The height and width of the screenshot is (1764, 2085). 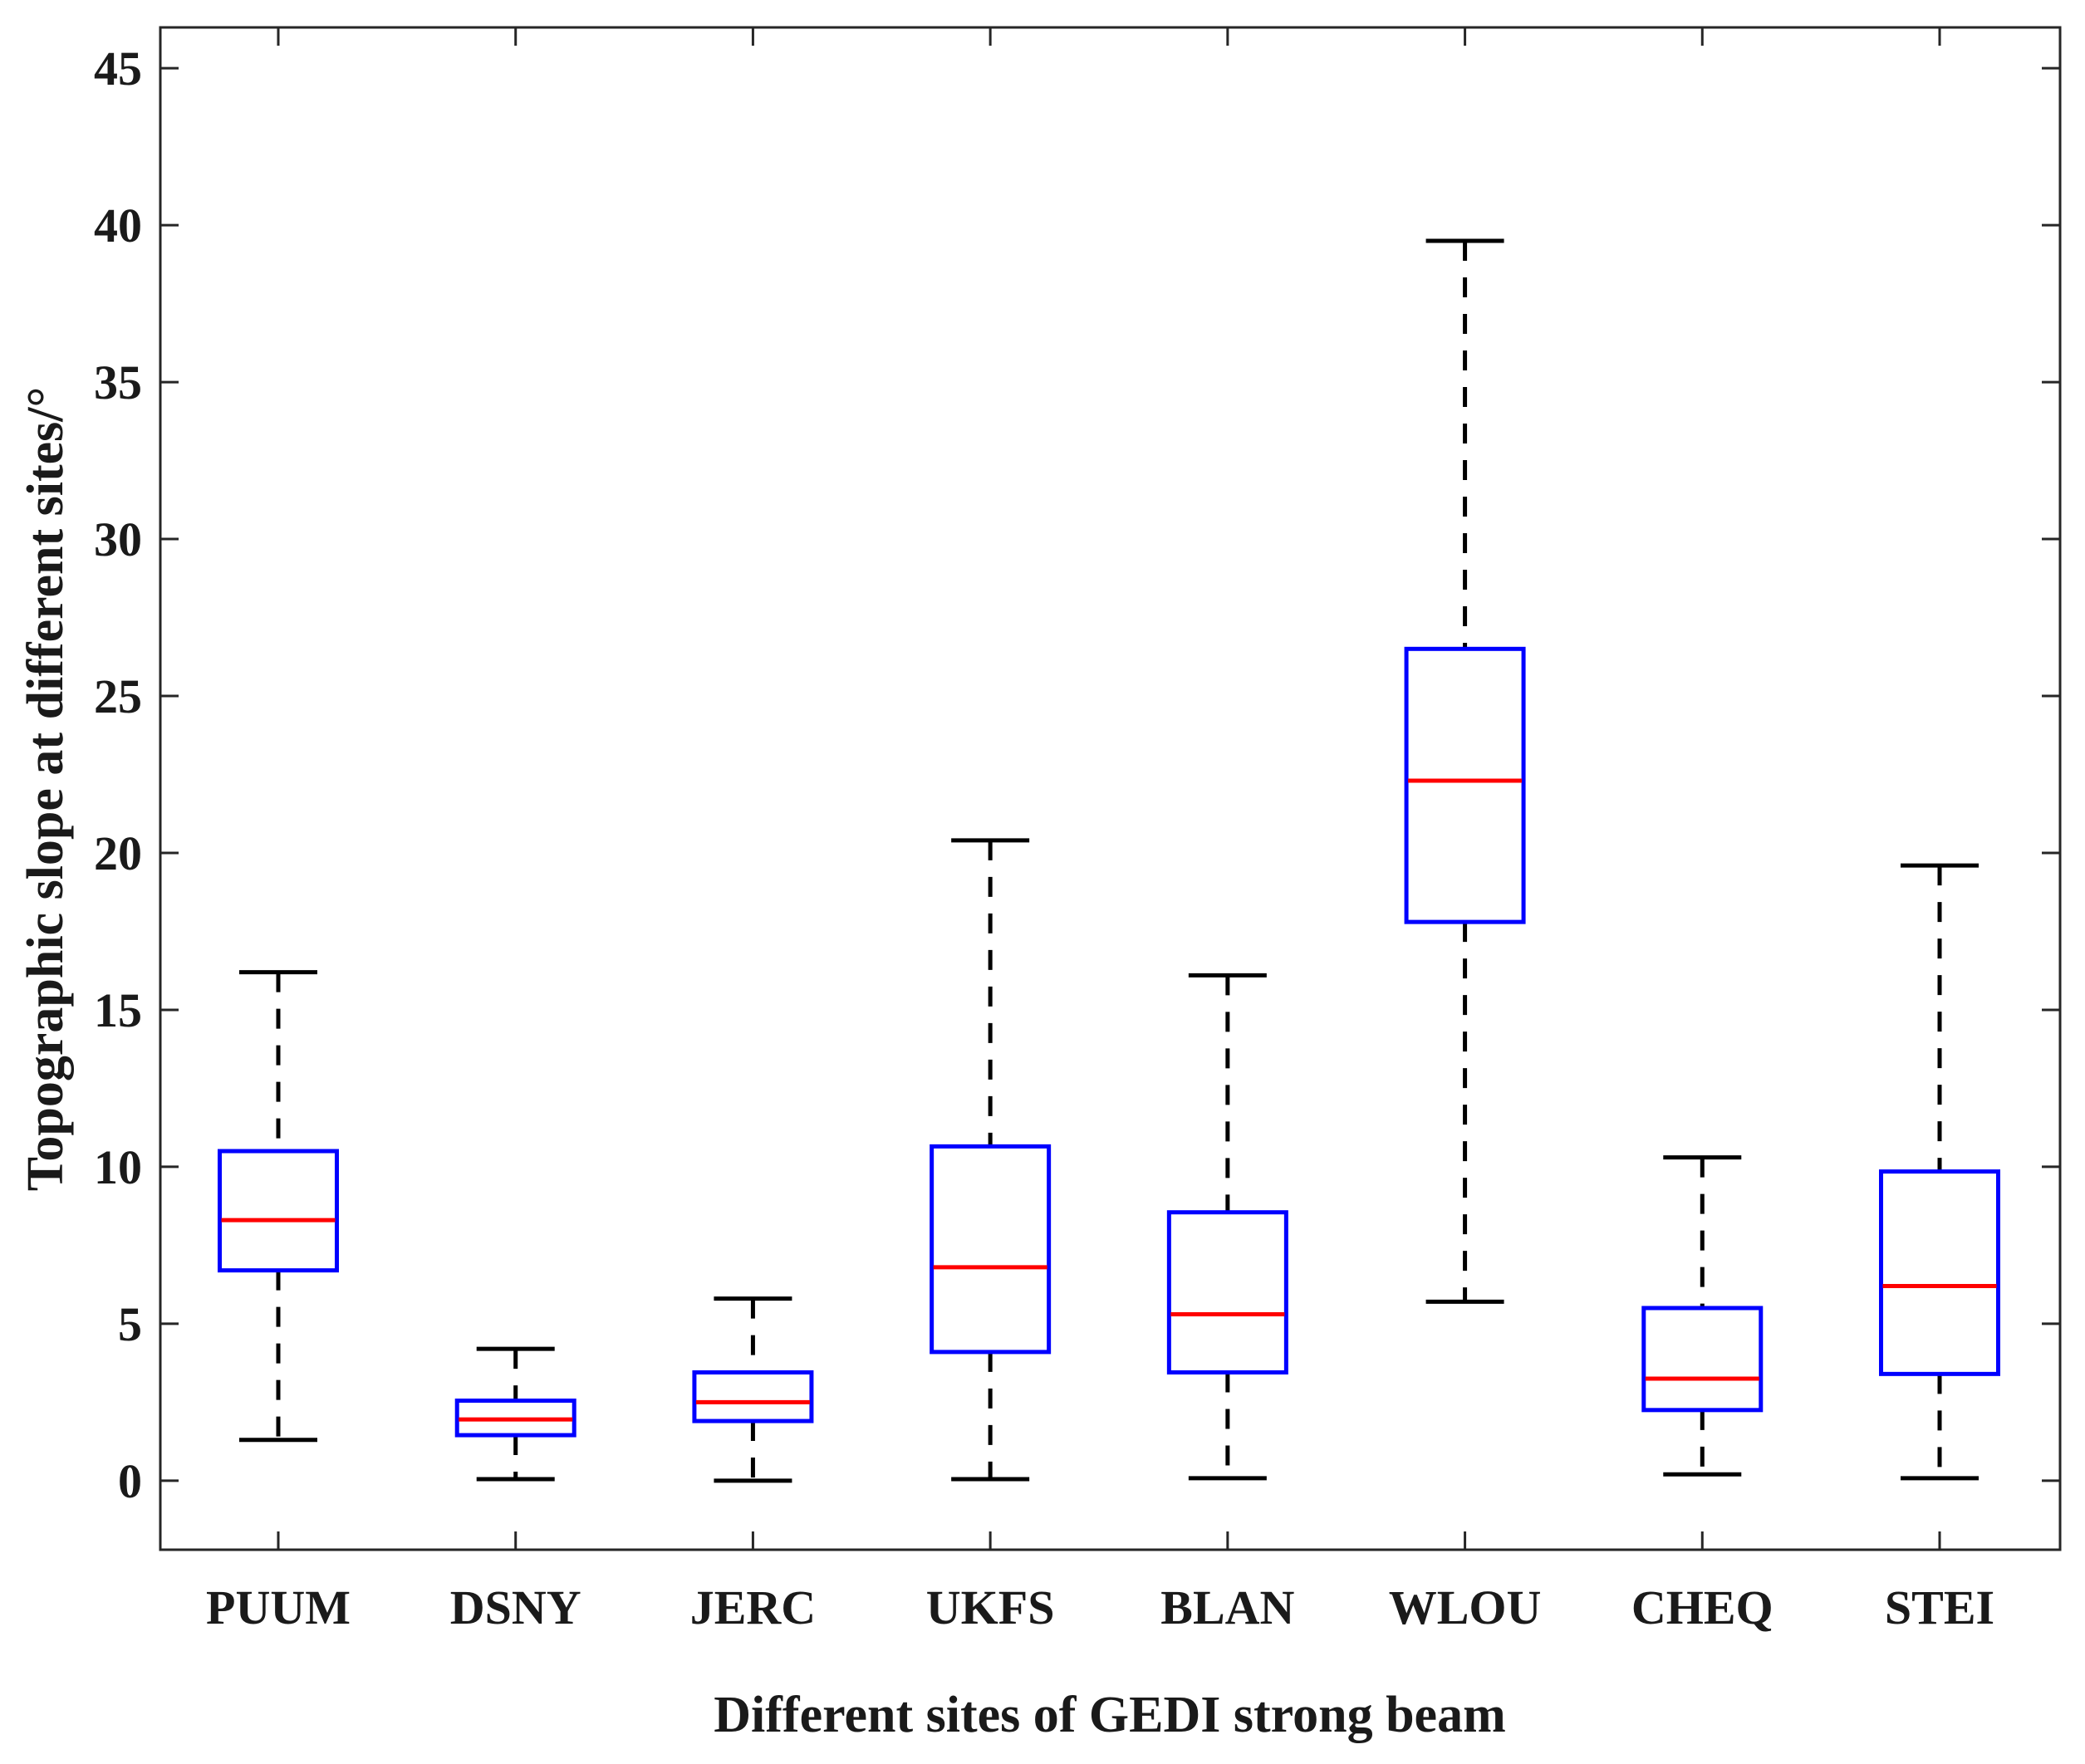 What do you see at coordinates (1227, 1607) in the screenshot?
I see `x-tick-label: BLAN` at bounding box center [1227, 1607].